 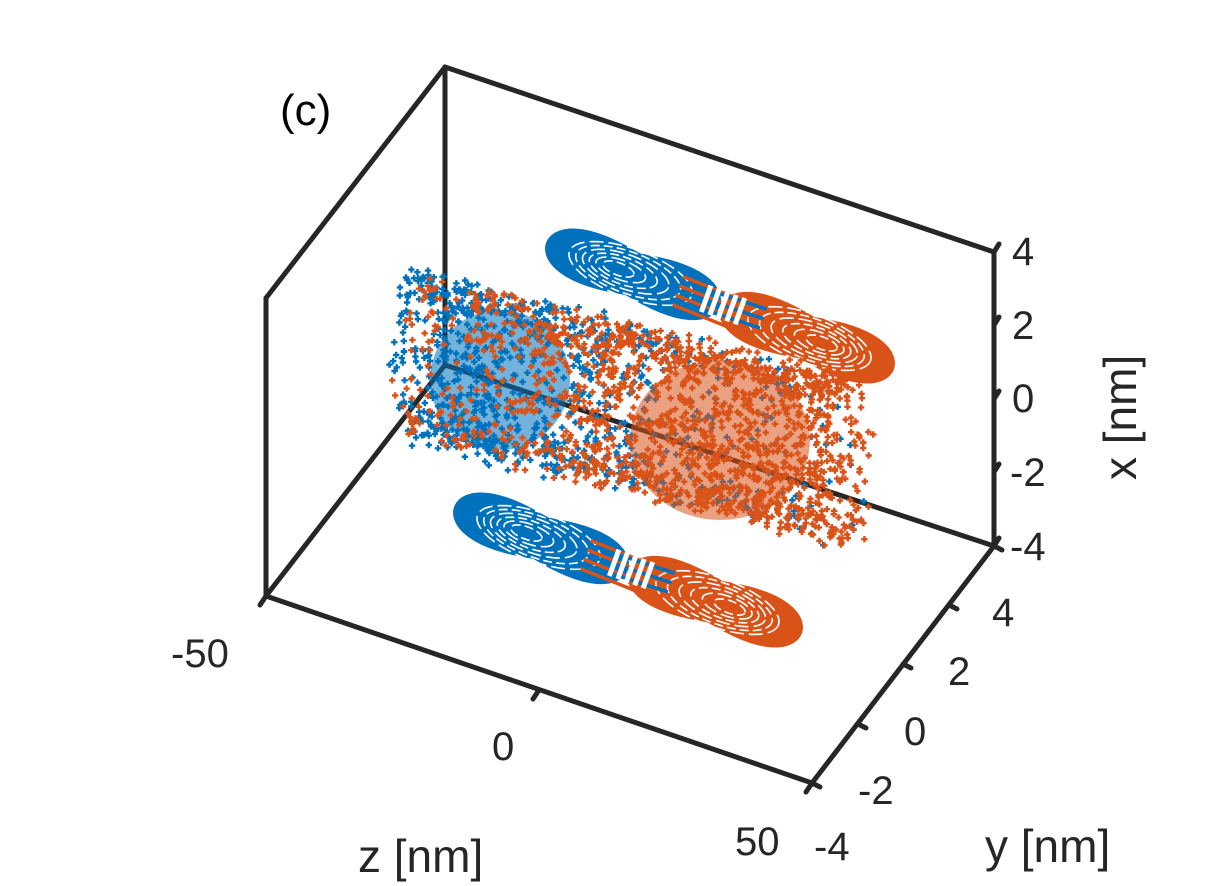 I want to click on point-cloud, so click(x=631, y=407).